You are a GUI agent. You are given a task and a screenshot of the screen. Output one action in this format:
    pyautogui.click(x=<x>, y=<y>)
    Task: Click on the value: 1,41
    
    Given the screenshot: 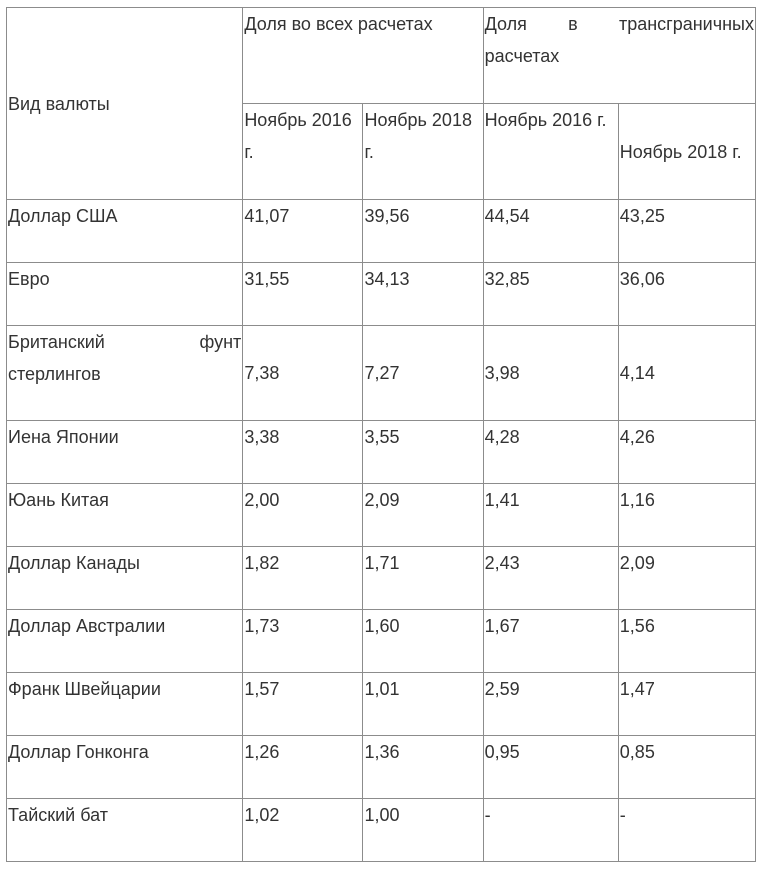 What is the action you would take?
    pyautogui.click(x=502, y=500)
    